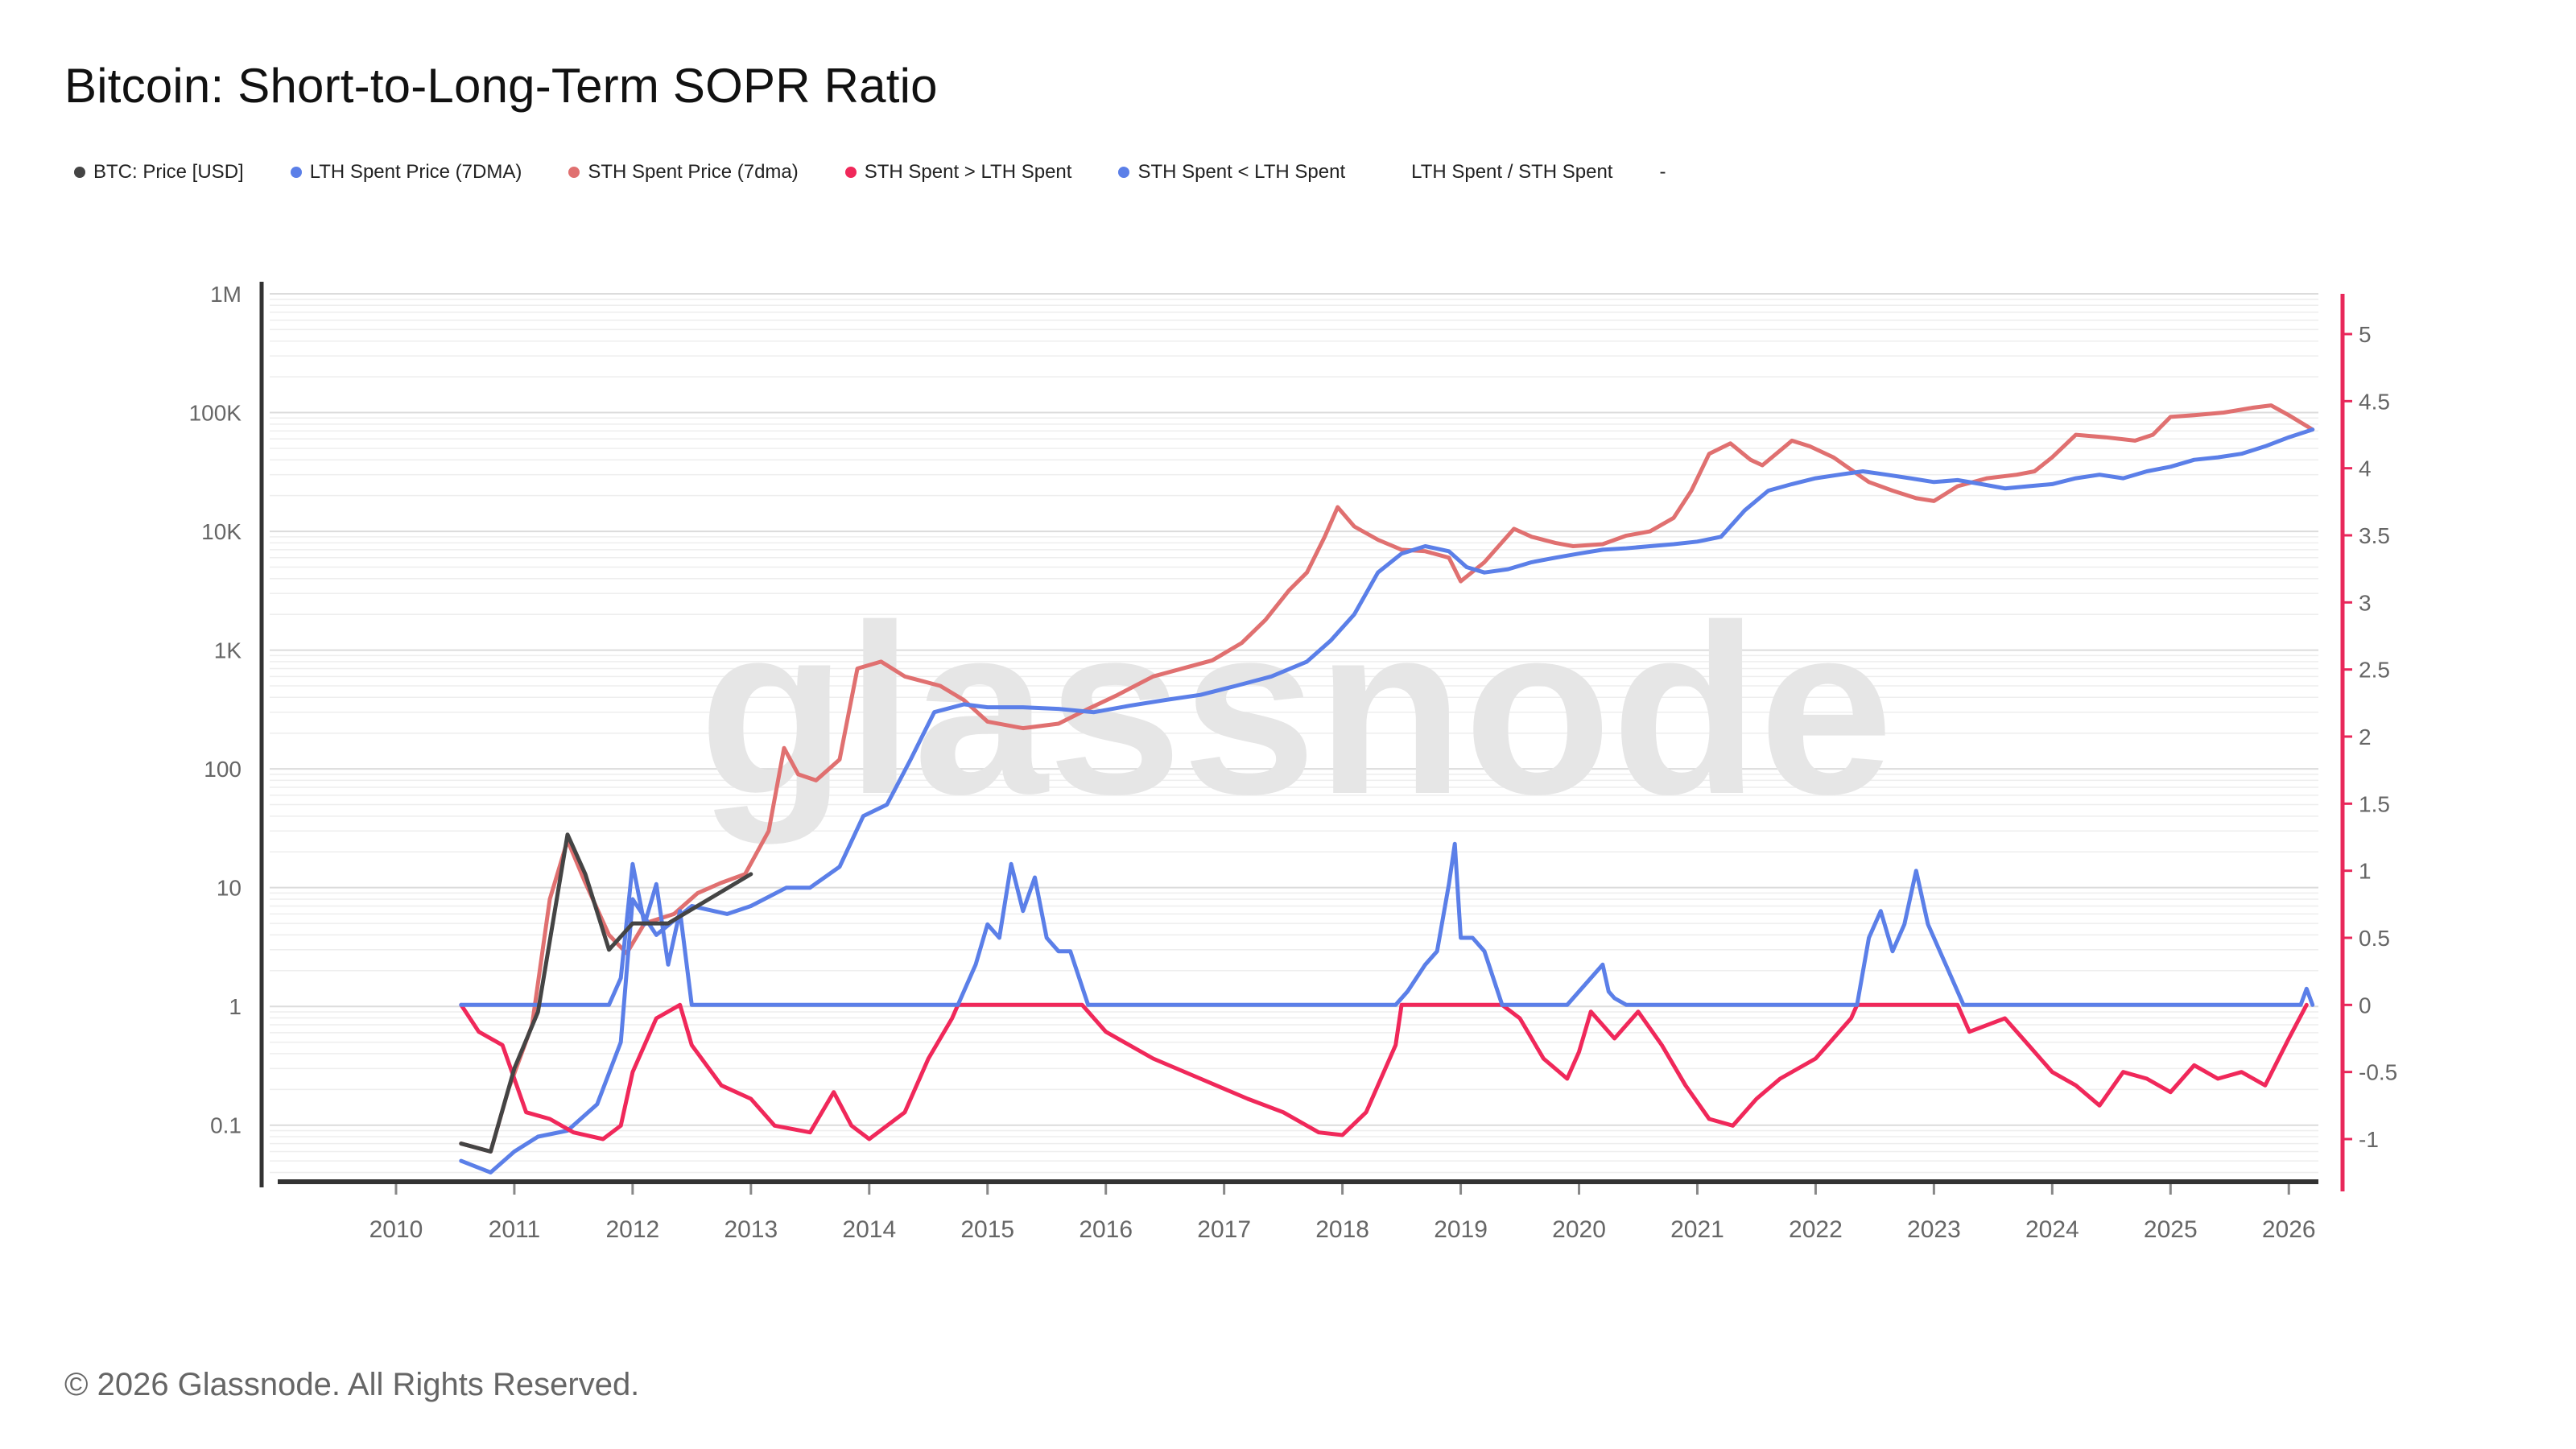 This screenshot has width=2576, height=1449. Describe the element at coordinates (751, 1229) in the screenshot. I see `x-tick-label: 2013` at that location.